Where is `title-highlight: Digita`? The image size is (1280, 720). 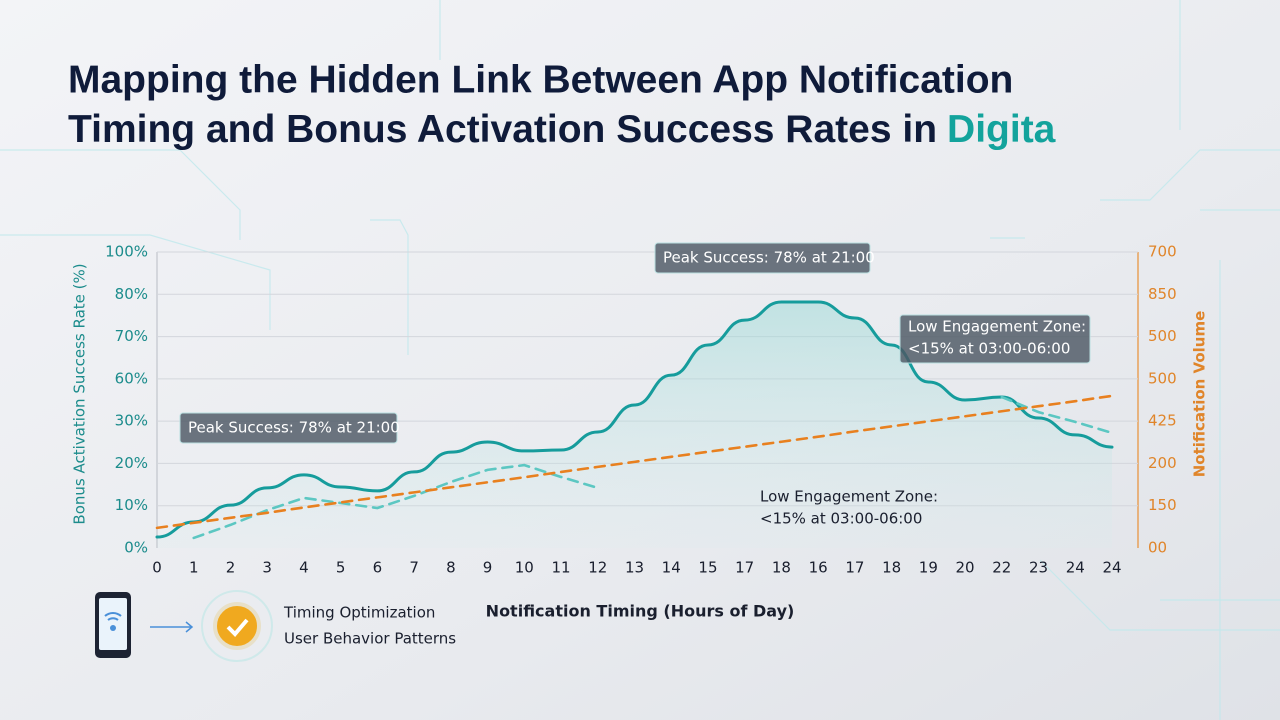 title-highlight: Digita is located at coordinates (1001, 129).